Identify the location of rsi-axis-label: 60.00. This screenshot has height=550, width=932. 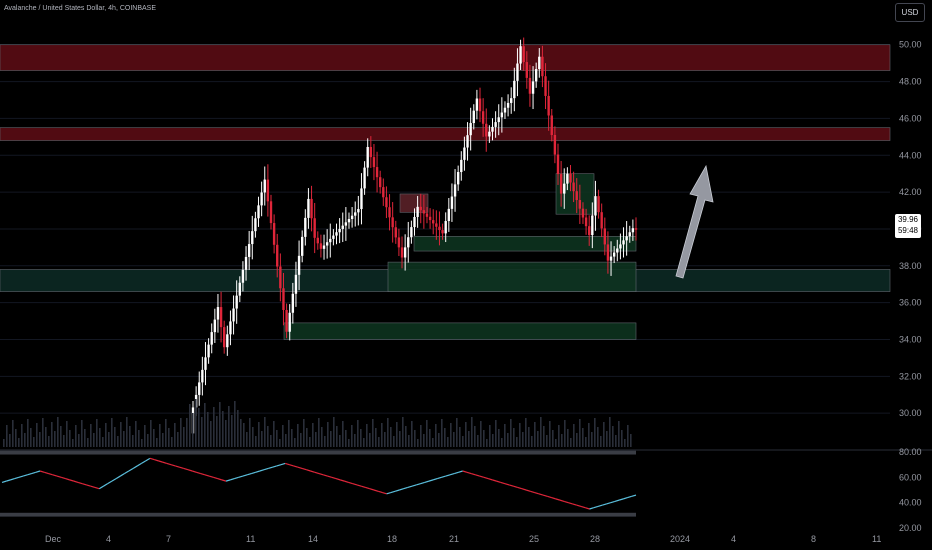
(910, 477).